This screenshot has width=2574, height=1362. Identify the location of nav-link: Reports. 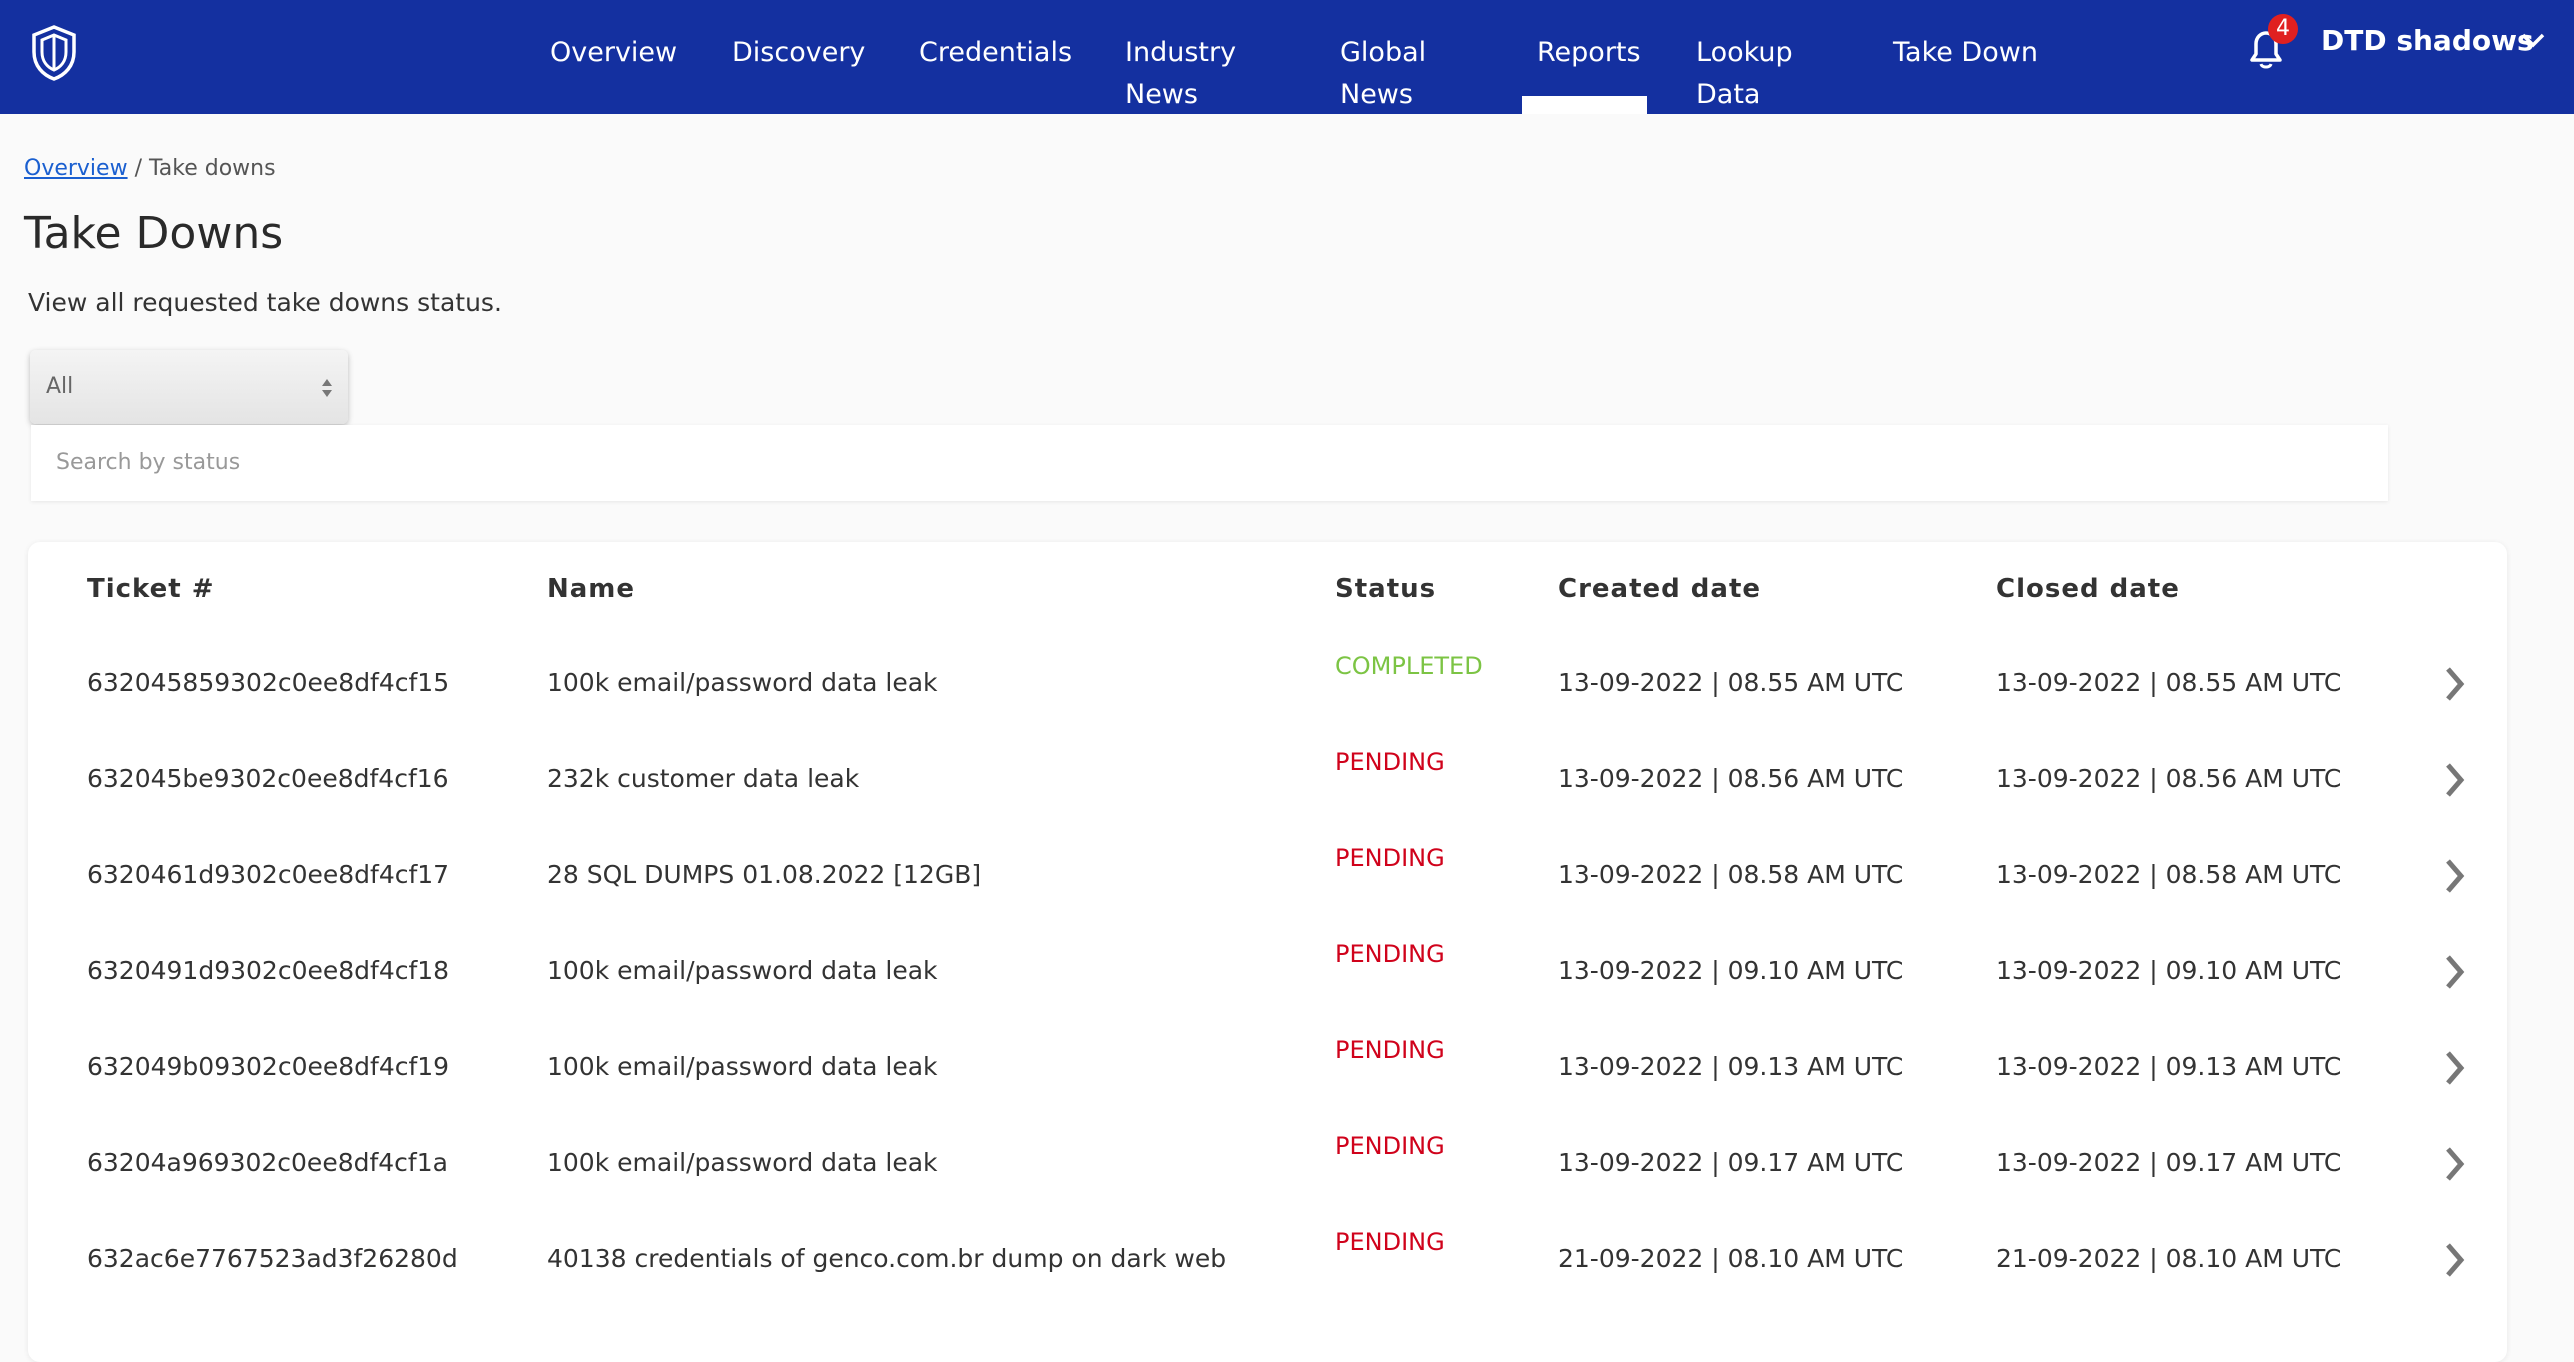
(1589, 52).